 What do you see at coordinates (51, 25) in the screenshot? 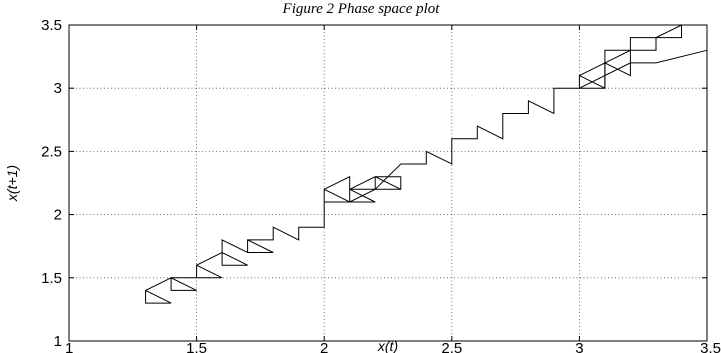
I see `y-tick-label: 3.5` at bounding box center [51, 25].